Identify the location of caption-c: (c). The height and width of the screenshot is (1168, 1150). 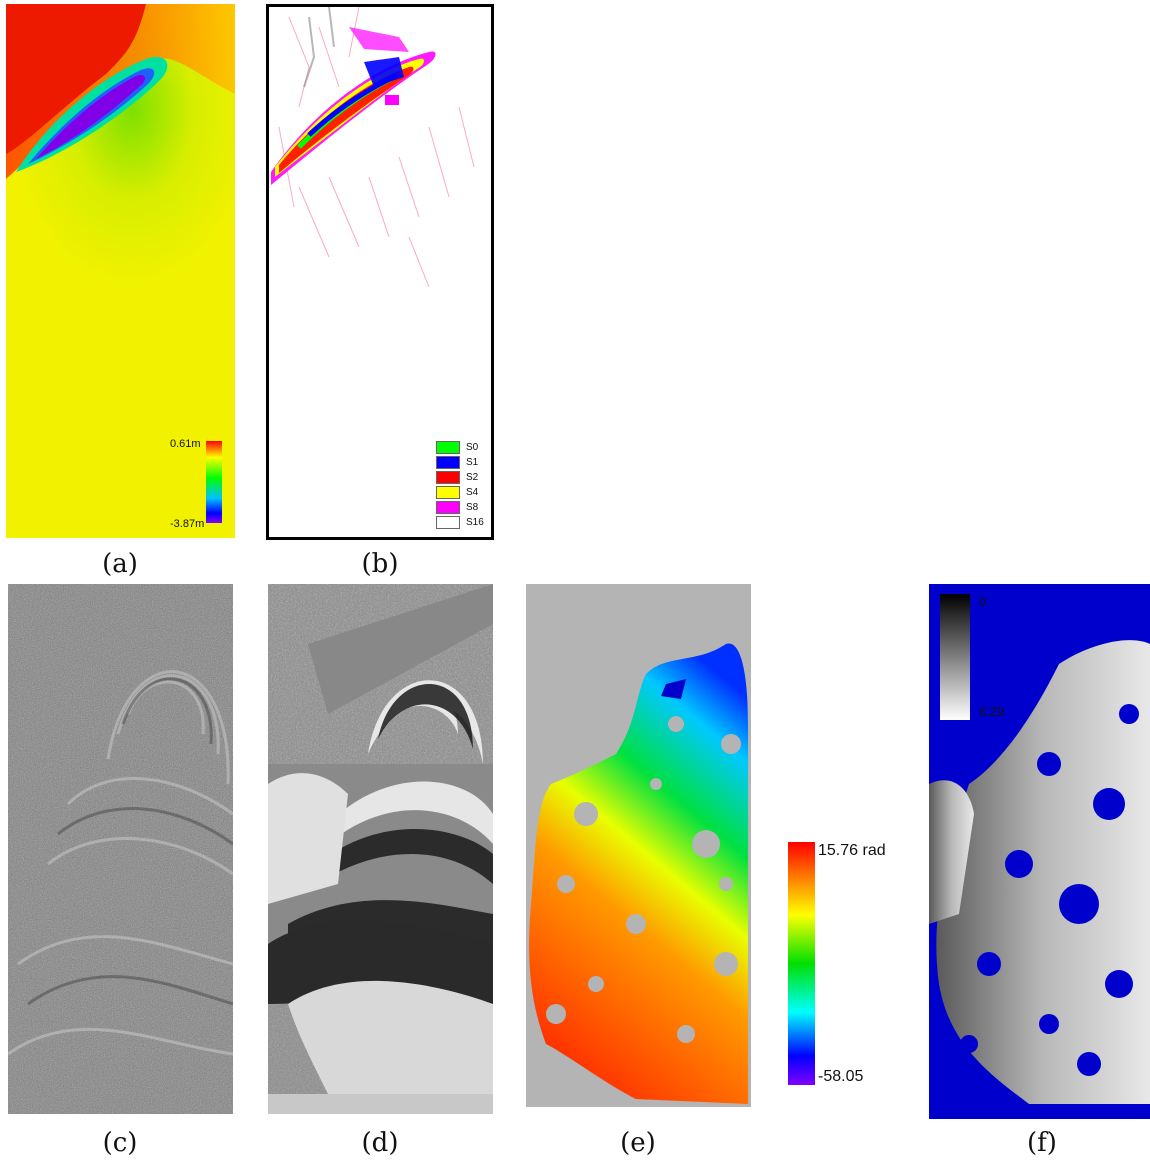
(120, 1143).